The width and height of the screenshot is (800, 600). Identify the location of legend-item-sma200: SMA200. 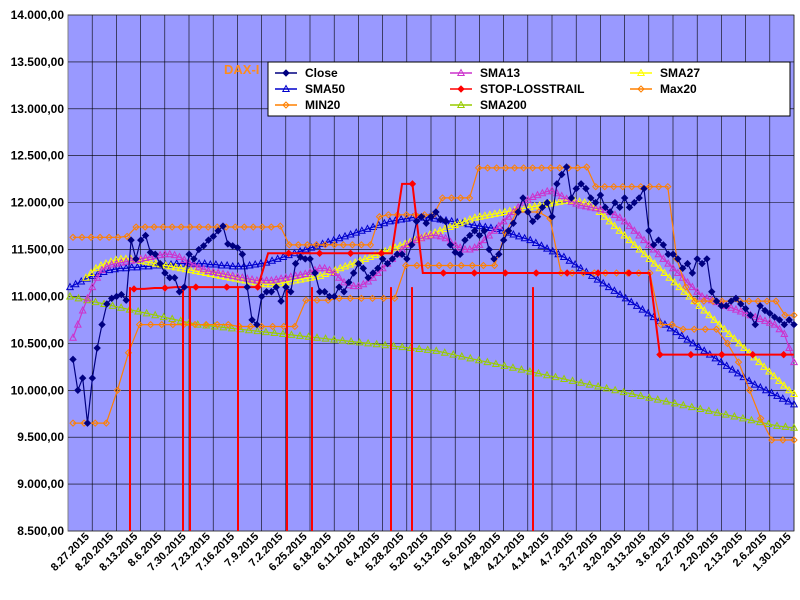
(488, 105).